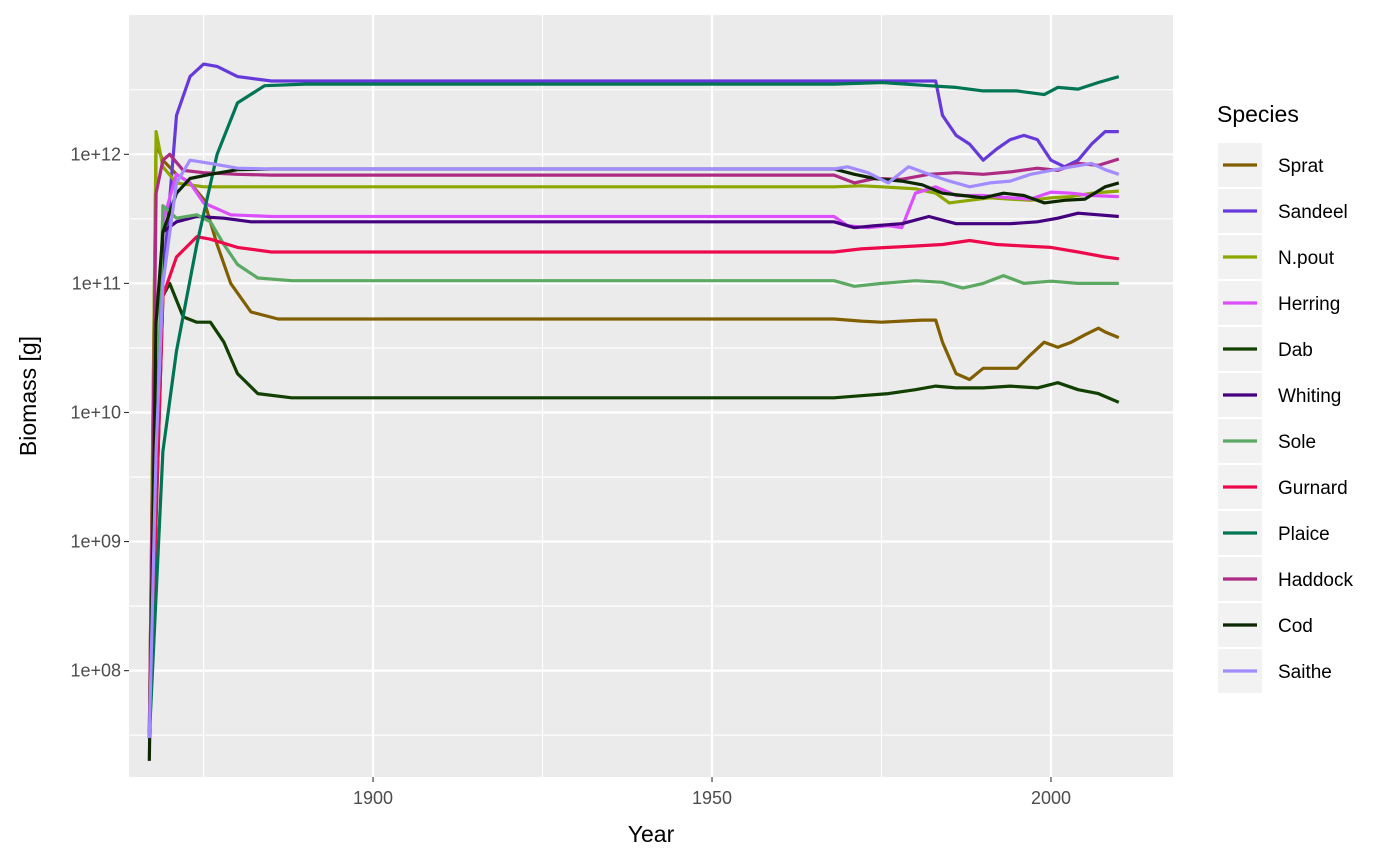  I want to click on y-tick-label: 1e+12, so click(95, 154).